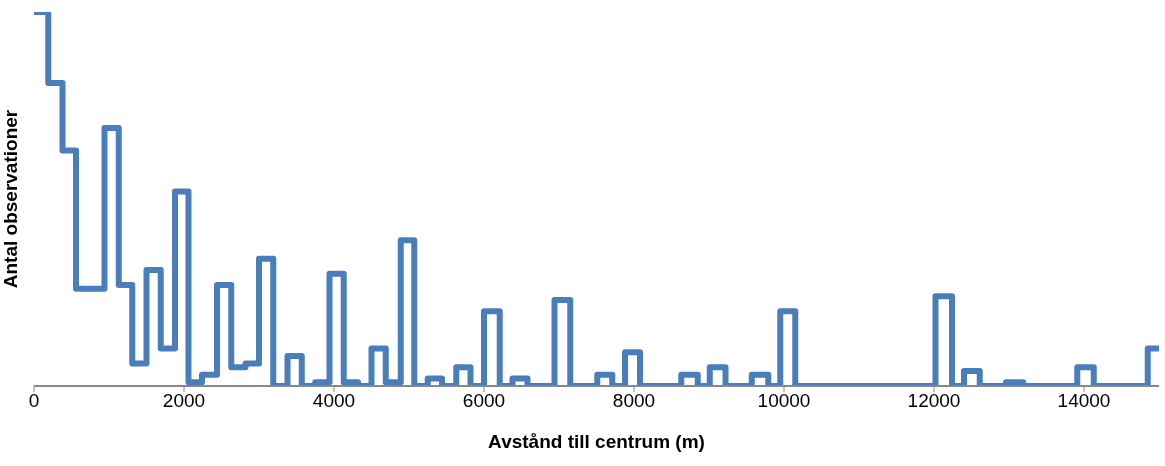 This screenshot has width=1165, height=466. I want to click on x-tick-label: 12000, so click(934, 401).